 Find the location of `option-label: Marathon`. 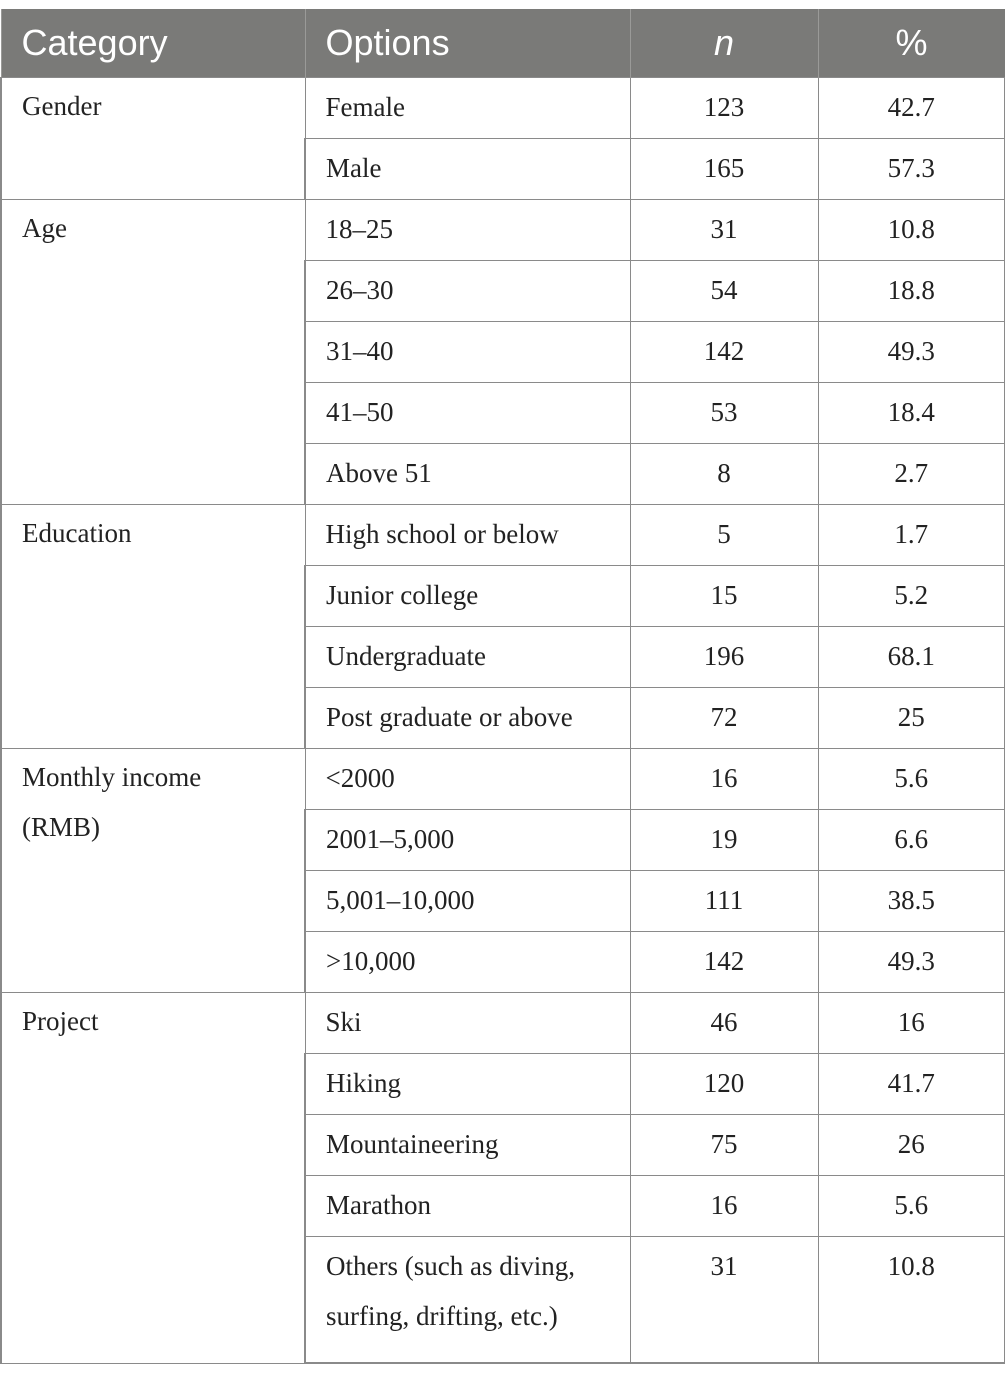

option-label: Marathon is located at coordinates (378, 1205).